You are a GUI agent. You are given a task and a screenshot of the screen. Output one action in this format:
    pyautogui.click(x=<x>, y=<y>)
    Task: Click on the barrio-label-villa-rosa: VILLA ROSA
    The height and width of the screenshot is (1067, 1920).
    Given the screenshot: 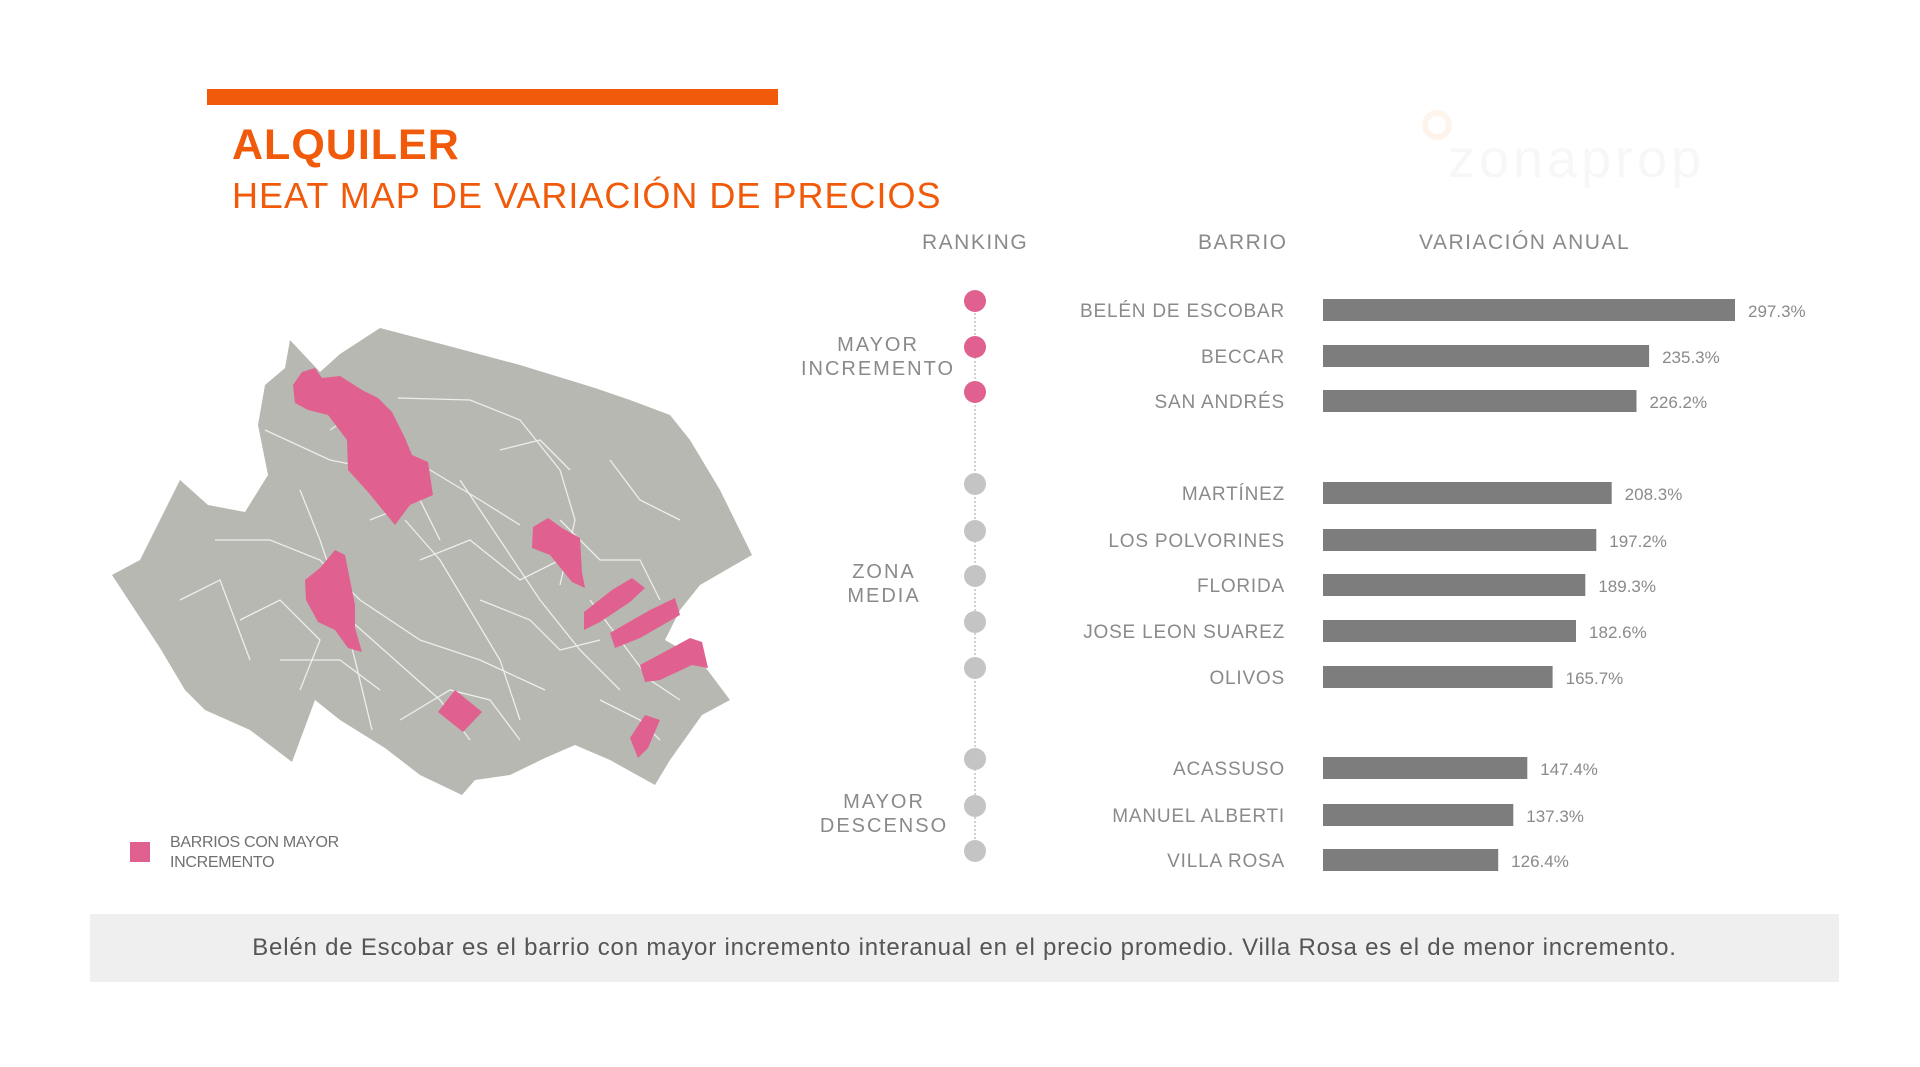 What is the action you would take?
    pyautogui.click(x=1226, y=861)
    